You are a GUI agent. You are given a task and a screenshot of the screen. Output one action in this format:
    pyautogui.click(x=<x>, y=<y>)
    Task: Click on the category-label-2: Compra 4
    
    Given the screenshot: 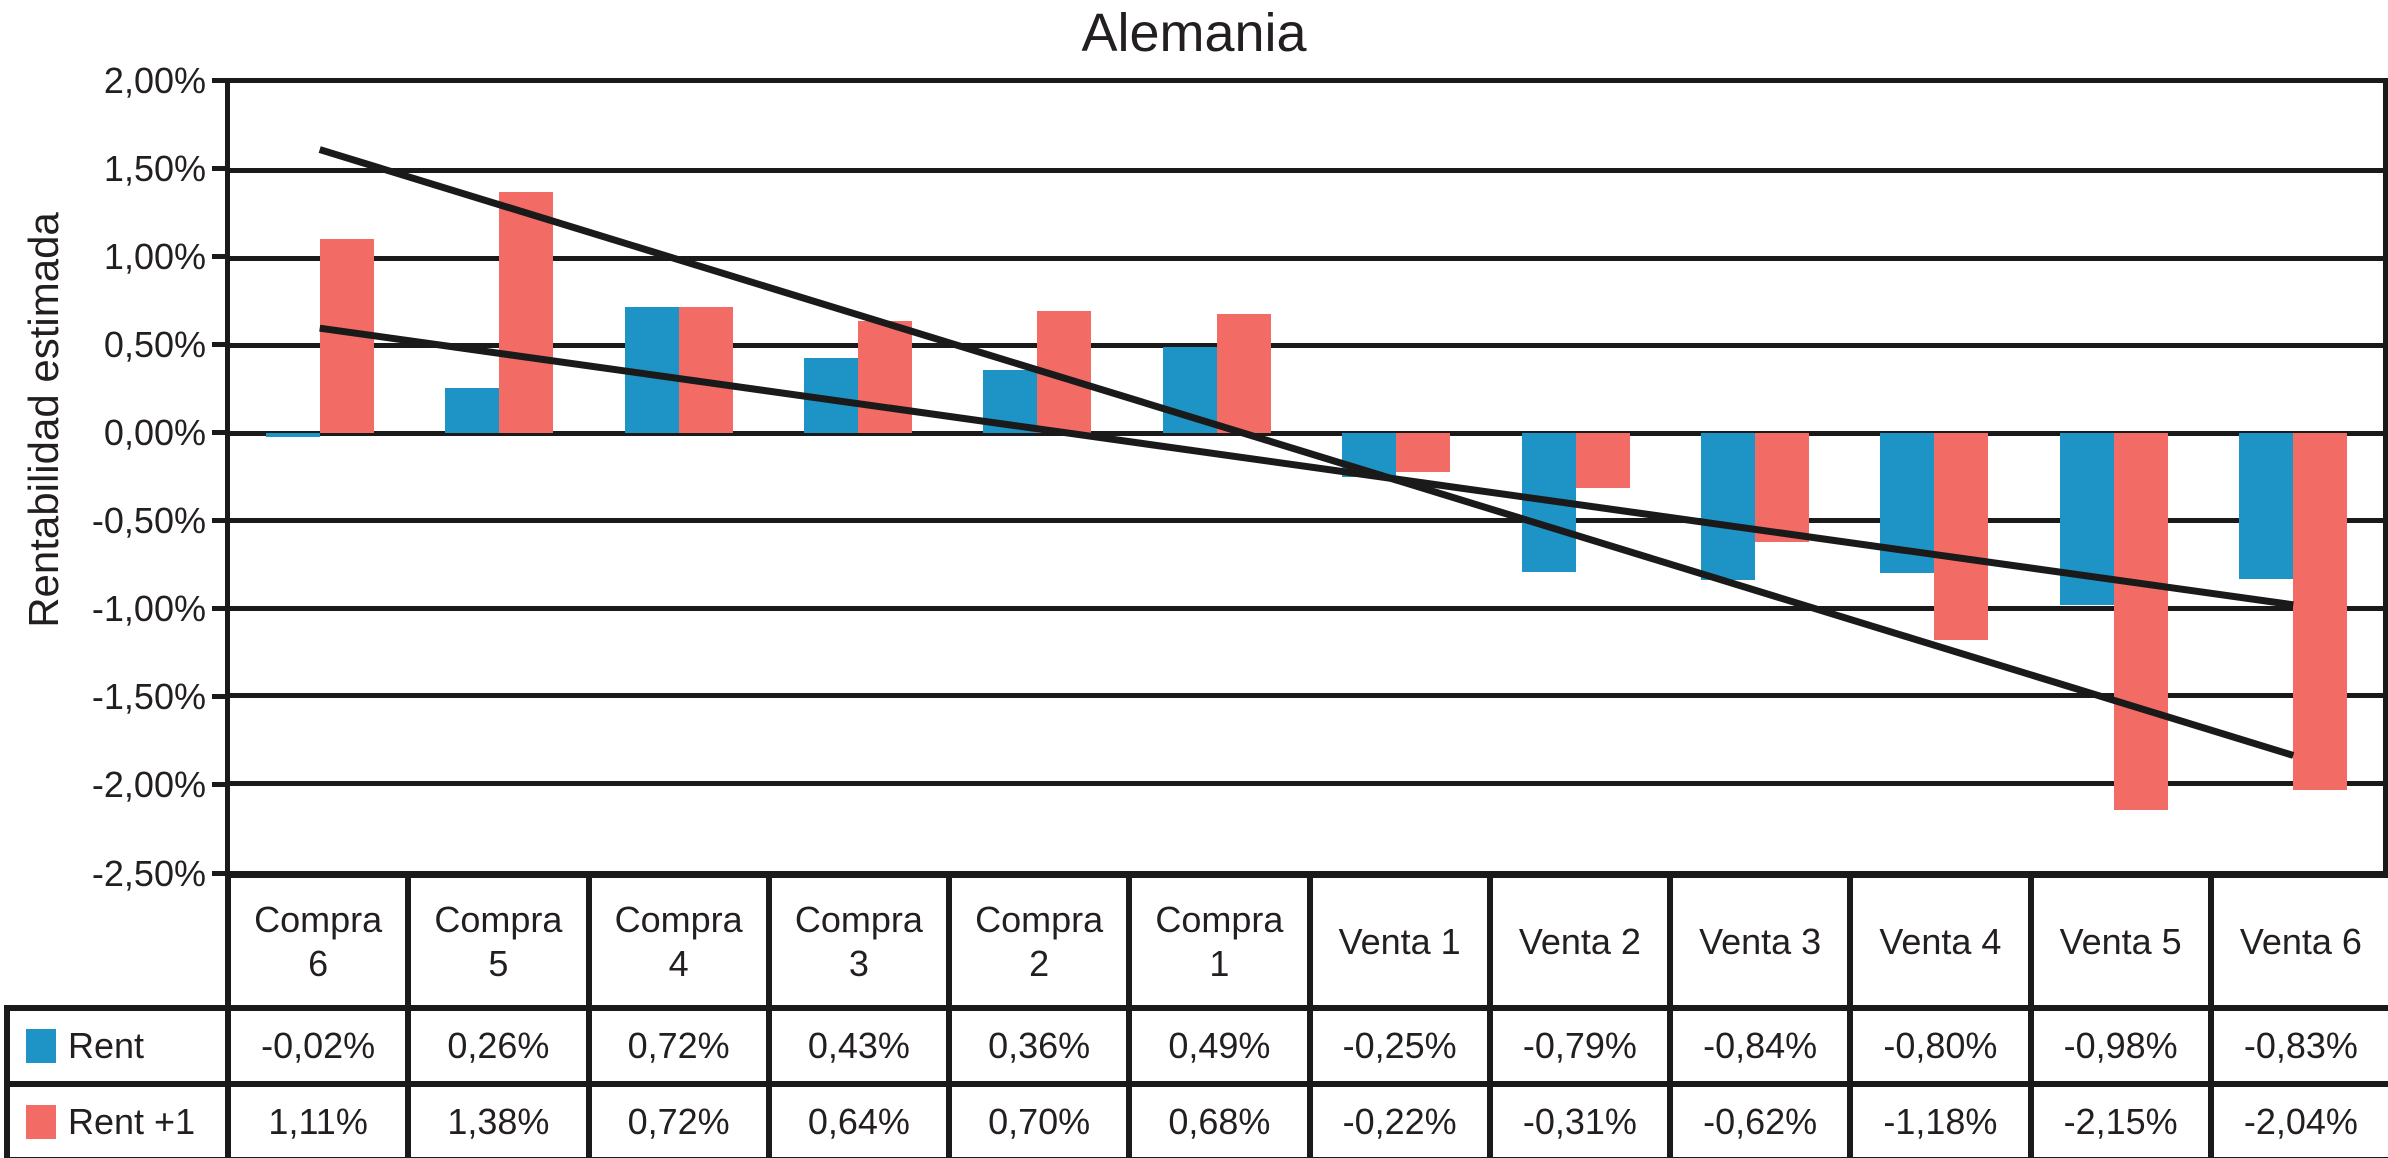 What is the action you would take?
    pyautogui.click(x=678, y=941)
    